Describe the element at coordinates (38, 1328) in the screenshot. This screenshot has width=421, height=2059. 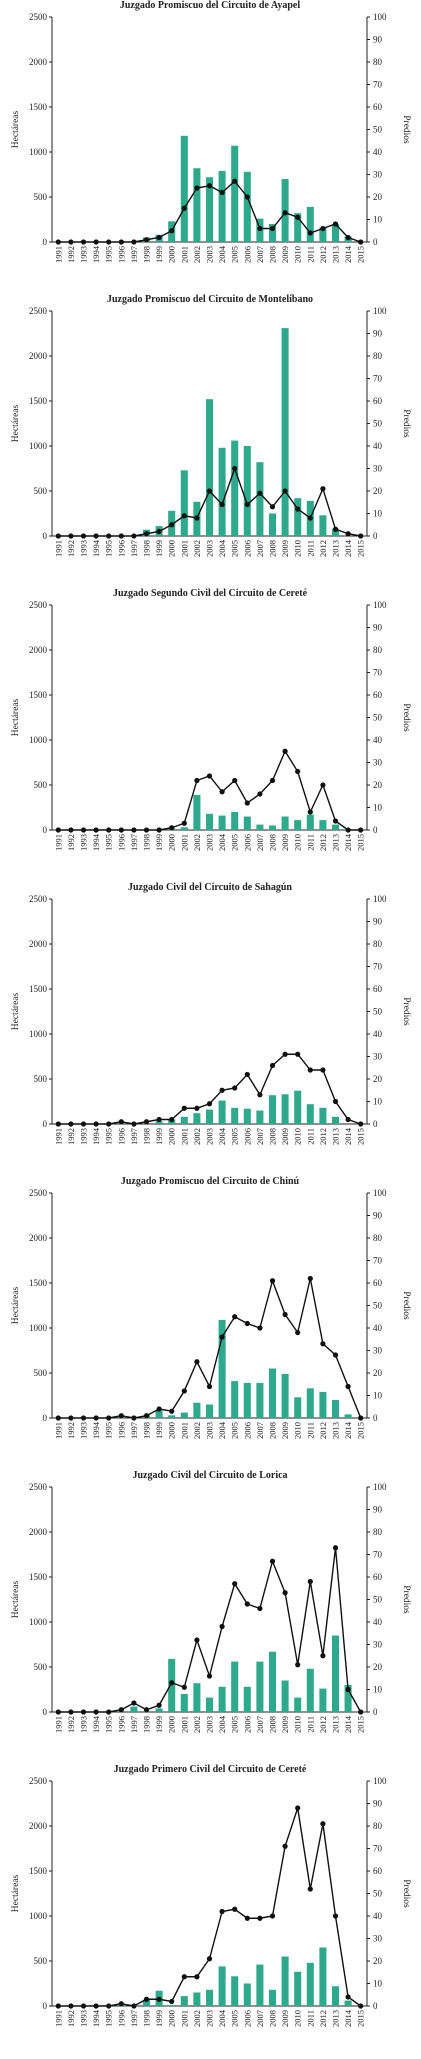
I see `y-tick-label: 1000` at that location.